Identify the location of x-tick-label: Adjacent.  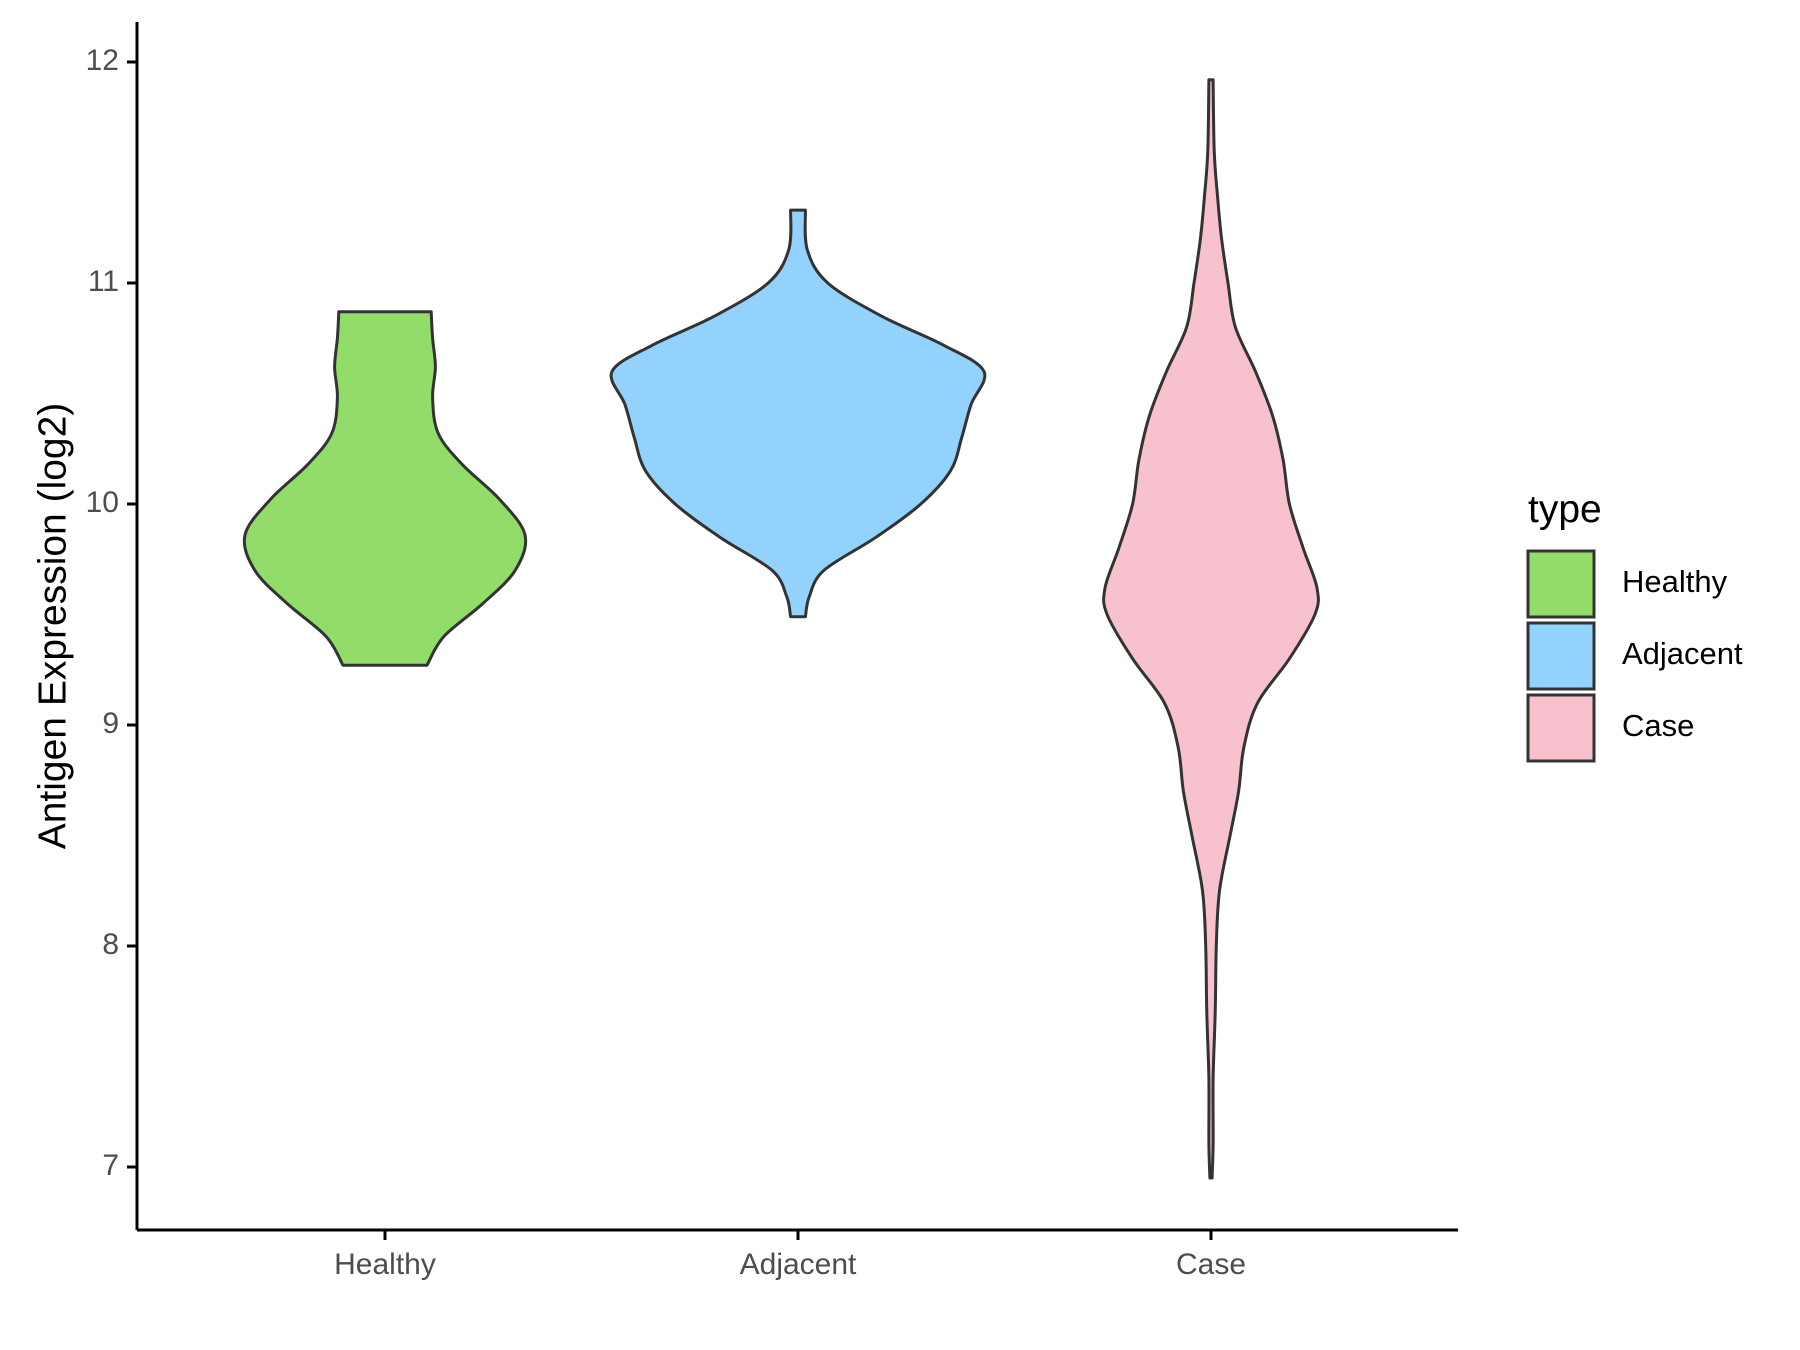
(798, 1264).